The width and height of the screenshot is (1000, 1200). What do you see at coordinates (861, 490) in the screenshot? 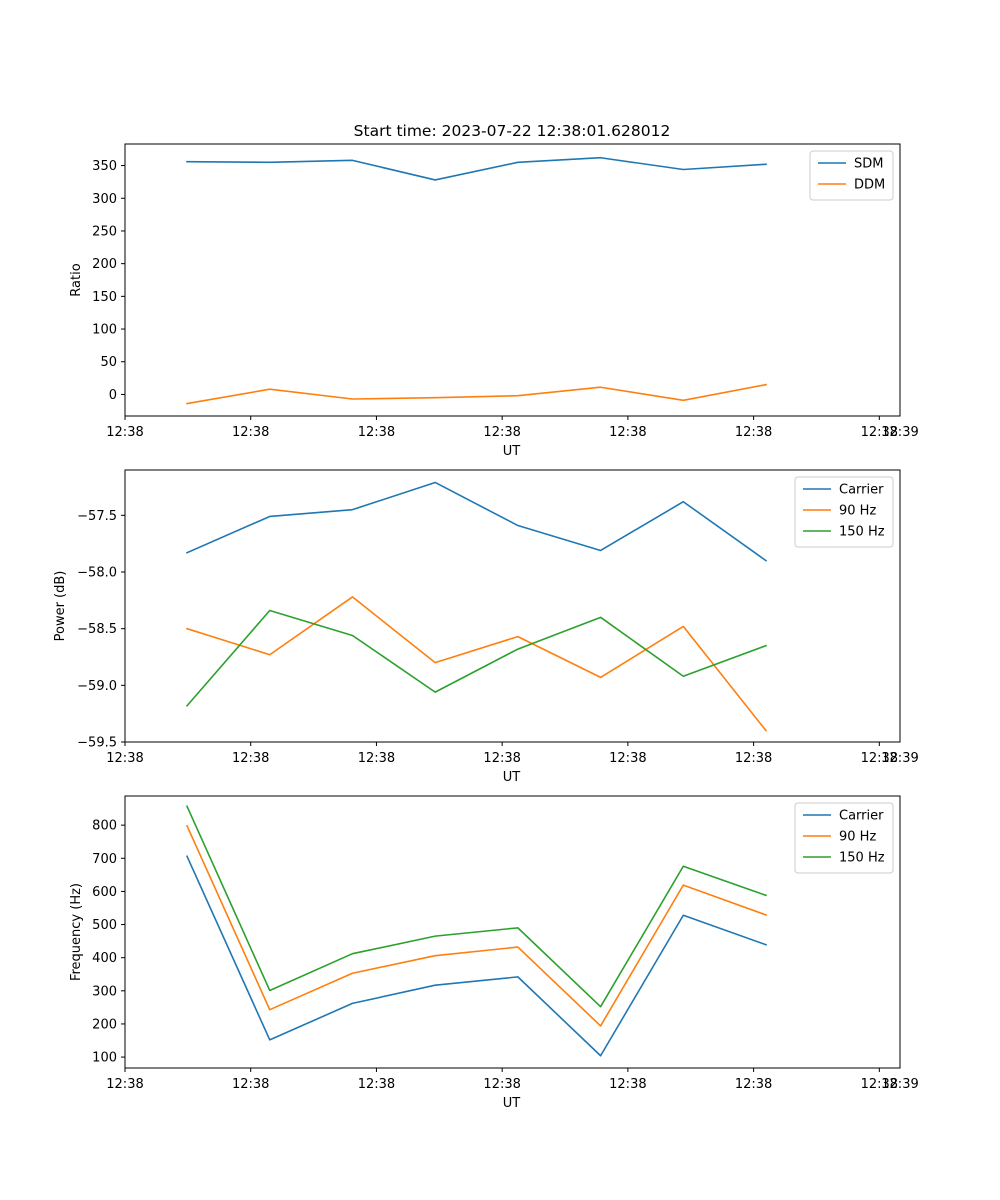
I see `chart-2-legend-label-carrier: Carrier` at bounding box center [861, 490].